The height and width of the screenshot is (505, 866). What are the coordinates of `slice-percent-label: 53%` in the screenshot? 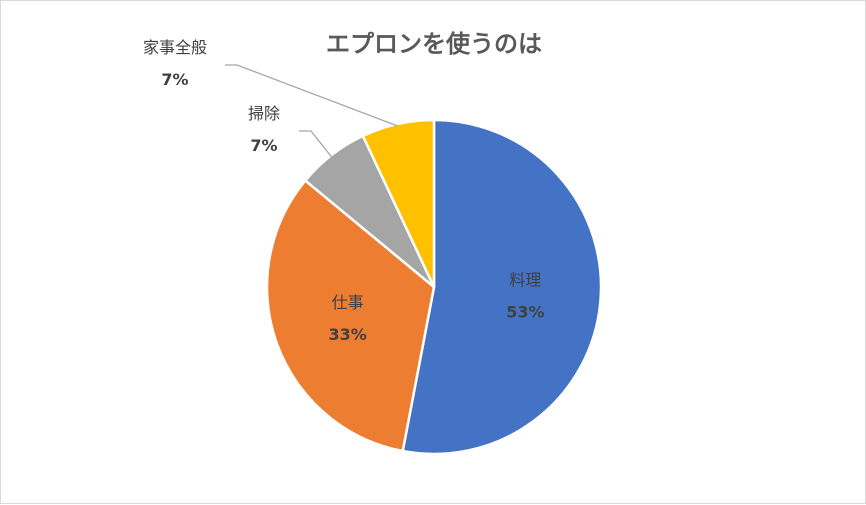 It's located at (525, 312).